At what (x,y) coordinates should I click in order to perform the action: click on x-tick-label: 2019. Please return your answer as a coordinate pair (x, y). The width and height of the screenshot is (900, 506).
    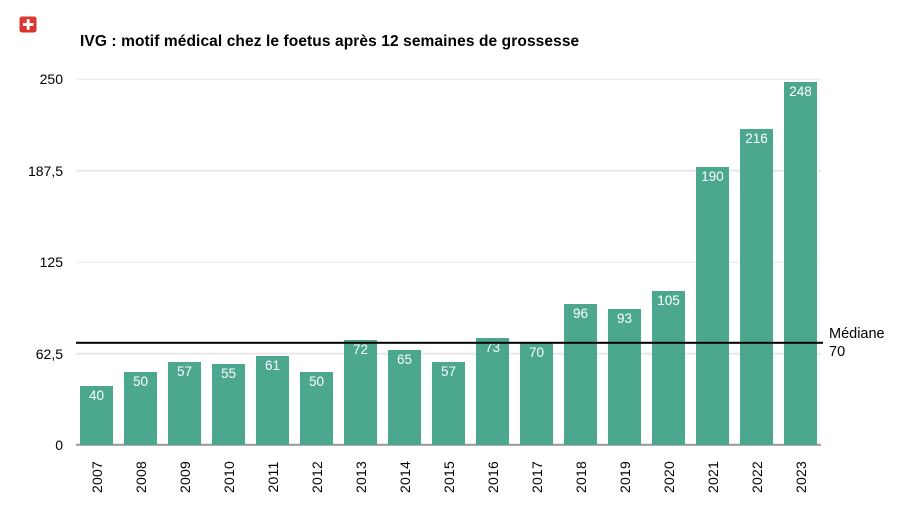
    Looking at the image, I should click on (624, 477).